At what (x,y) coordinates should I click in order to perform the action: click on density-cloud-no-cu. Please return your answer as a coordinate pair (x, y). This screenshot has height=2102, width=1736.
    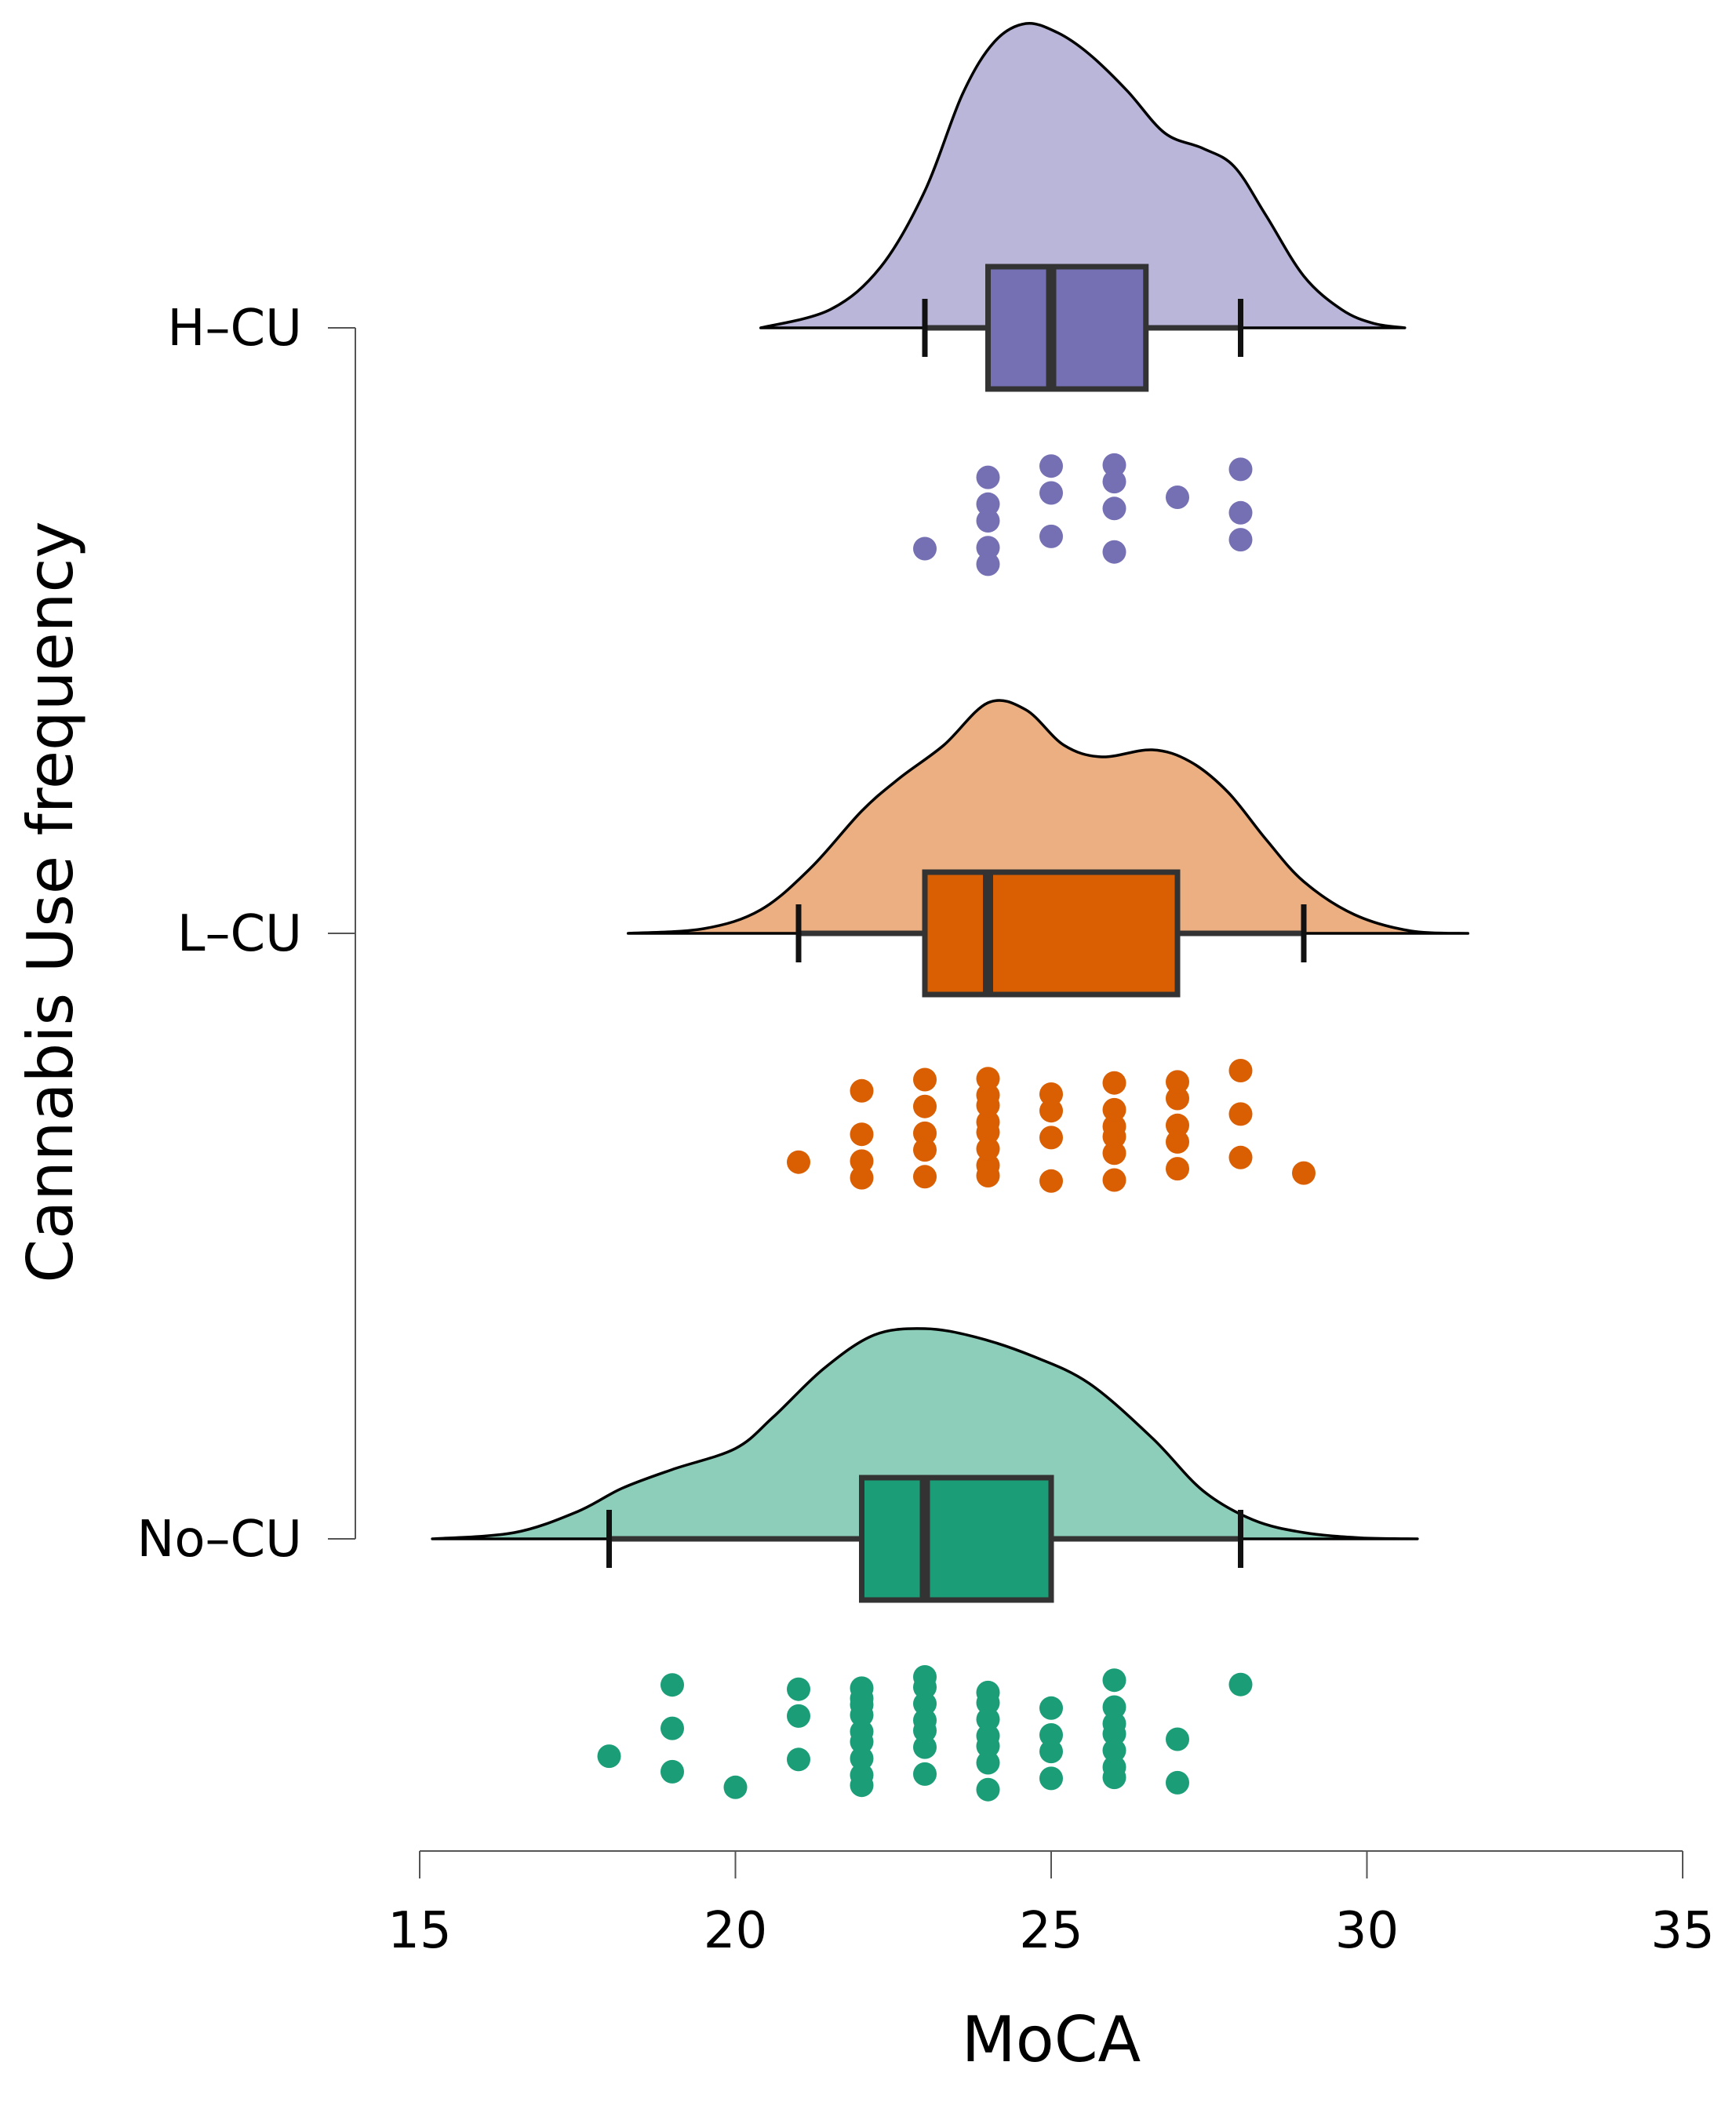
    Looking at the image, I should click on (925, 1433).